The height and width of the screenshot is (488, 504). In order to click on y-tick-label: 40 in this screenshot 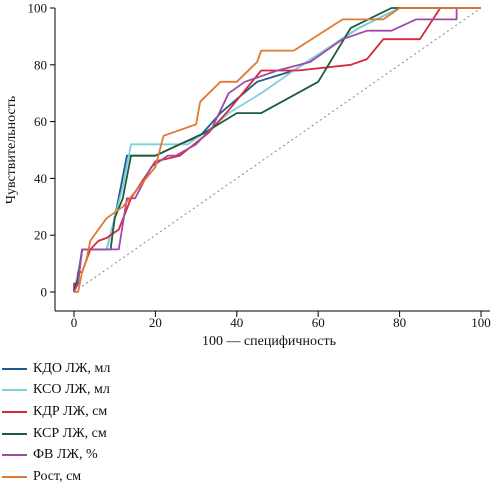, I will do `click(40, 178)`.